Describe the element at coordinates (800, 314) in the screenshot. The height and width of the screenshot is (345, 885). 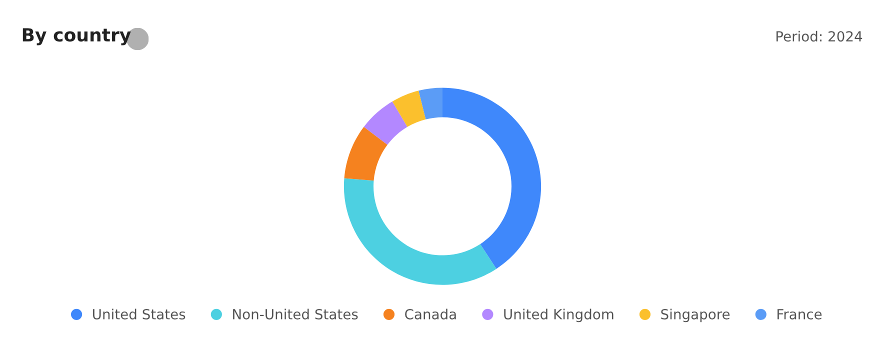
I see `legend-label: France` at that location.